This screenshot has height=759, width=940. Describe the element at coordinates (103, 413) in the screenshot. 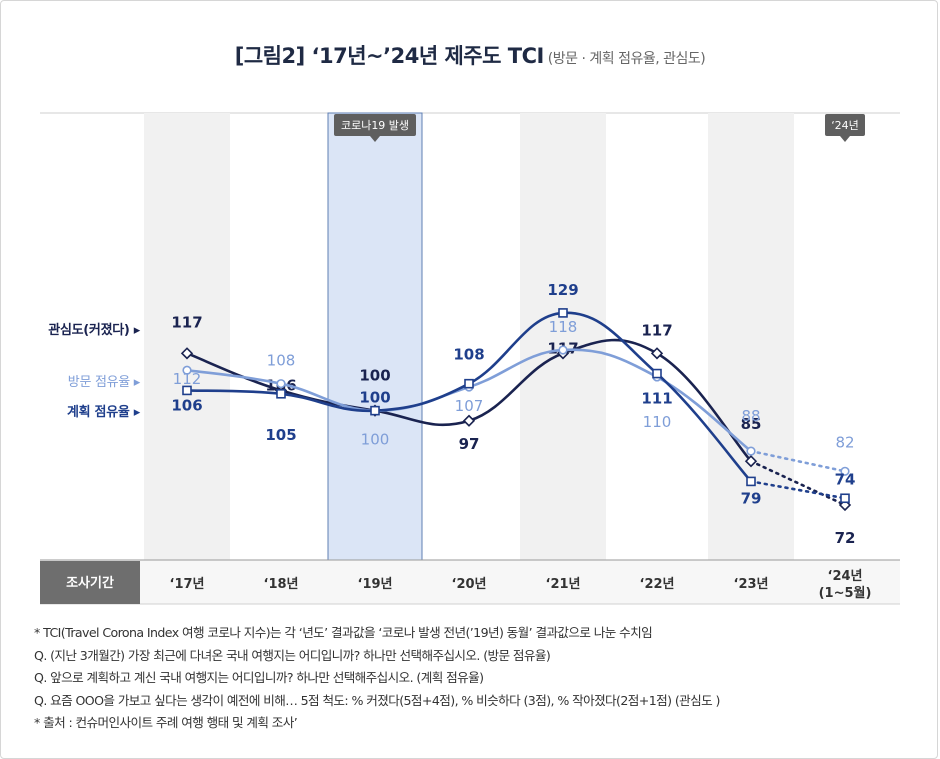

I see `legend-item-plan: 계획 점유율 ▸` at that location.